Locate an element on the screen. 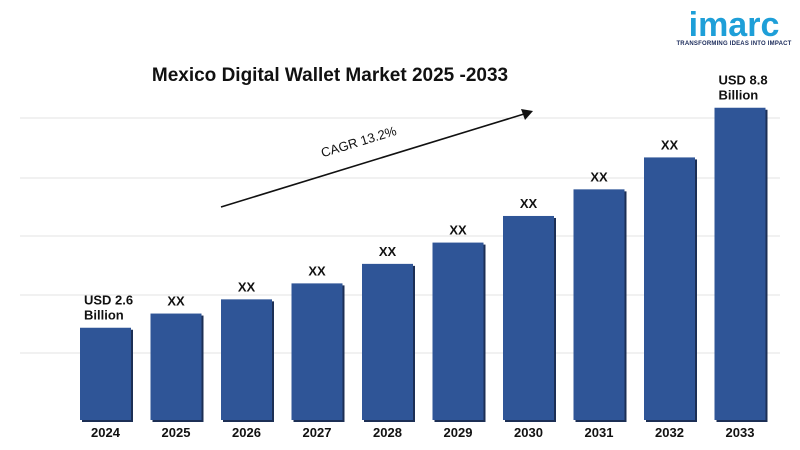 This screenshot has height=450, width=800. data-label-2024-line-2: Billion is located at coordinates (104, 315).